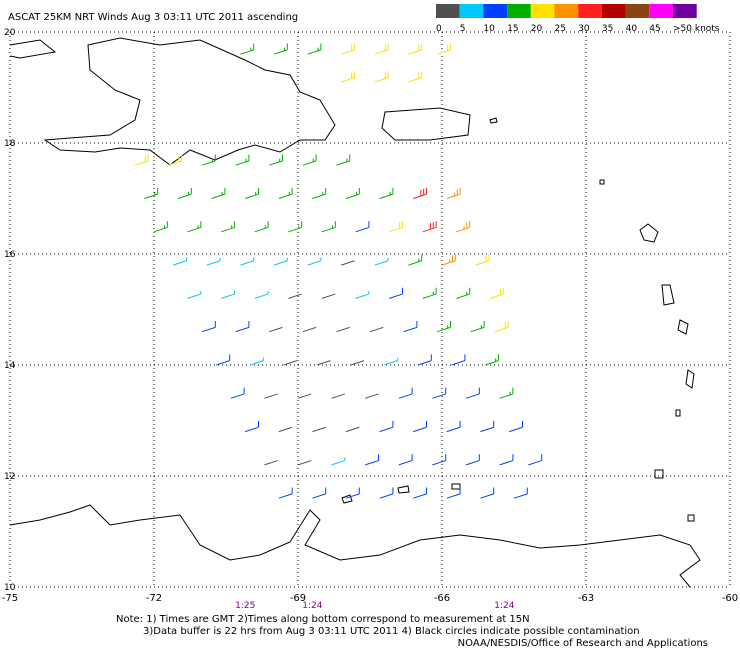  I want to click on pass-time: 1:25, so click(245, 606).